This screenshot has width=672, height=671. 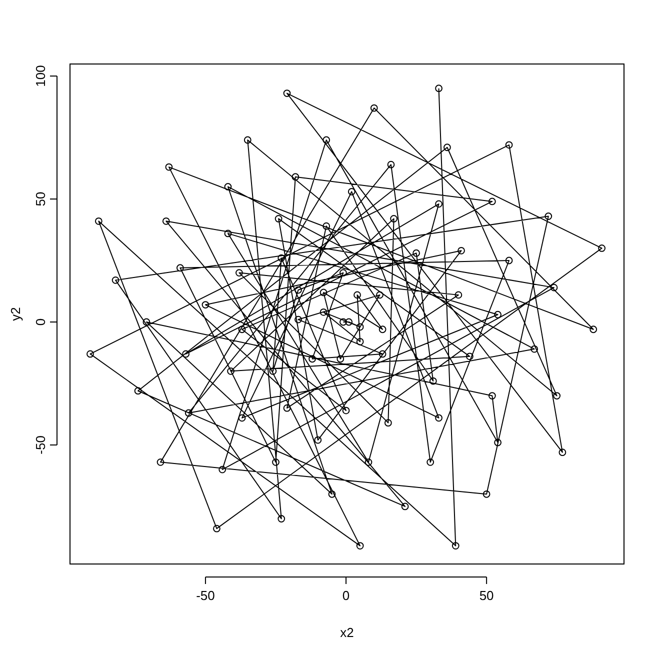 What do you see at coordinates (40, 199) in the screenshot?
I see `y-tick-label: 50` at bounding box center [40, 199].